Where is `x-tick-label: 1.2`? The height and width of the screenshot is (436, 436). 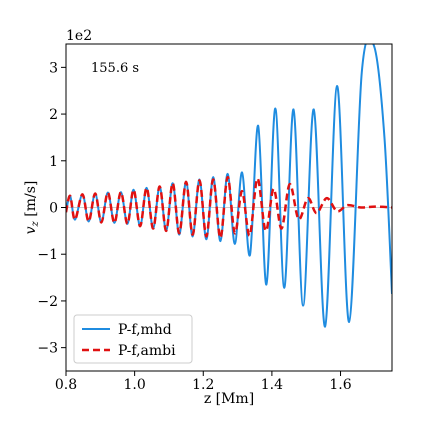
x-tick-label: 1.2 is located at coordinates (203, 385).